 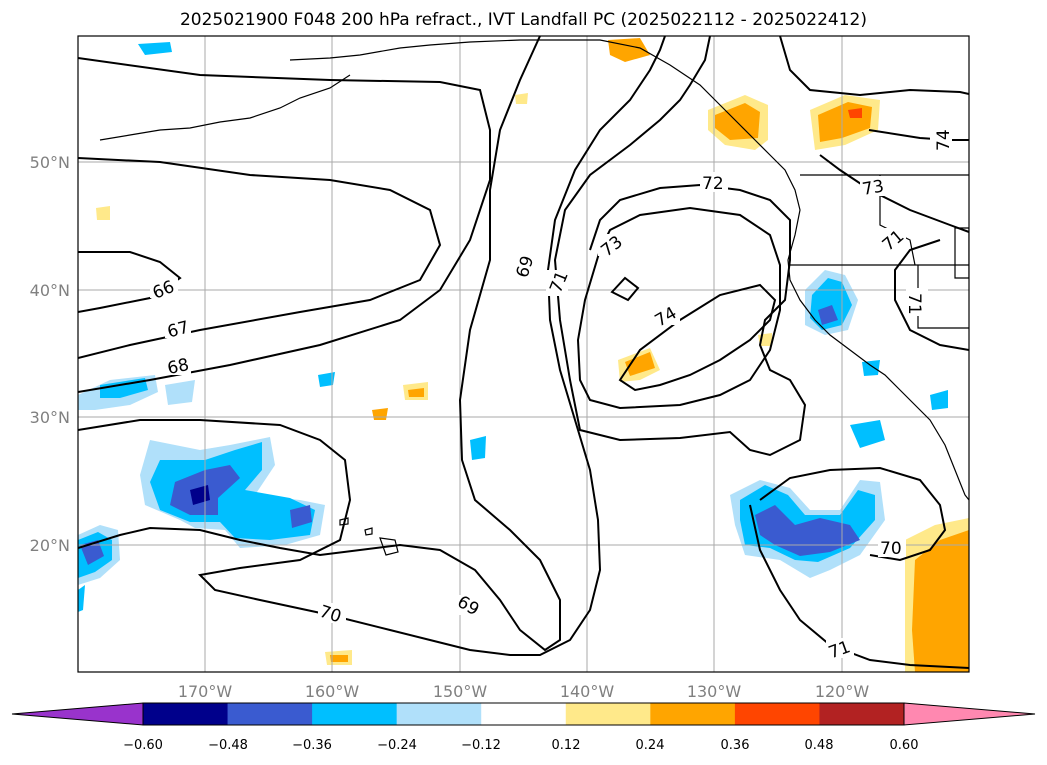 What do you see at coordinates (50, 545) in the screenshot?
I see `lat-tick: 20°N` at bounding box center [50, 545].